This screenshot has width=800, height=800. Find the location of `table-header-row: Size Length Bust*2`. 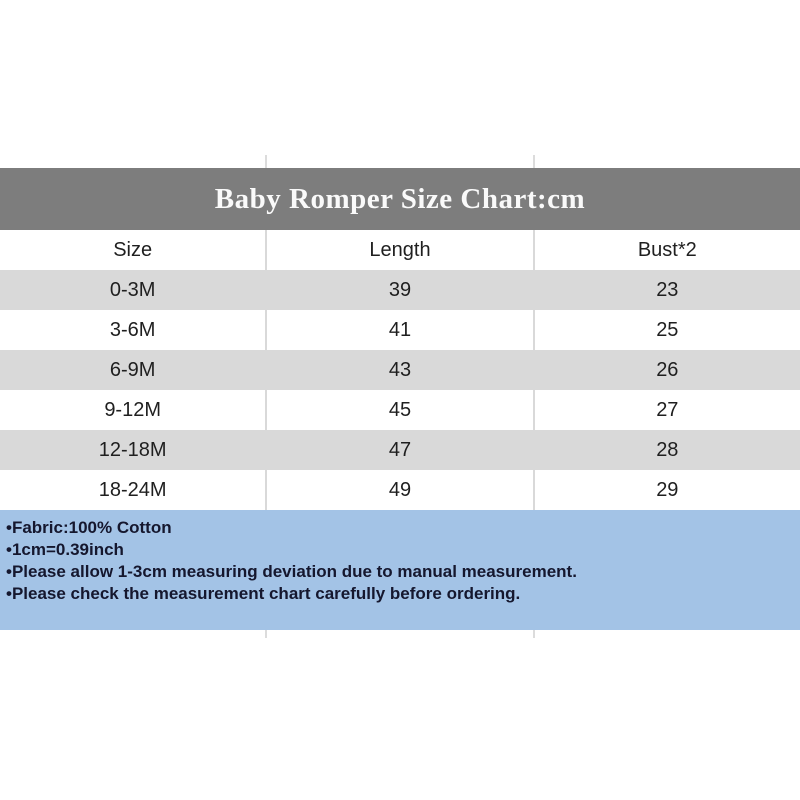

table-header-row: Size Length Bust*2 is located at coordinates (400, 250).